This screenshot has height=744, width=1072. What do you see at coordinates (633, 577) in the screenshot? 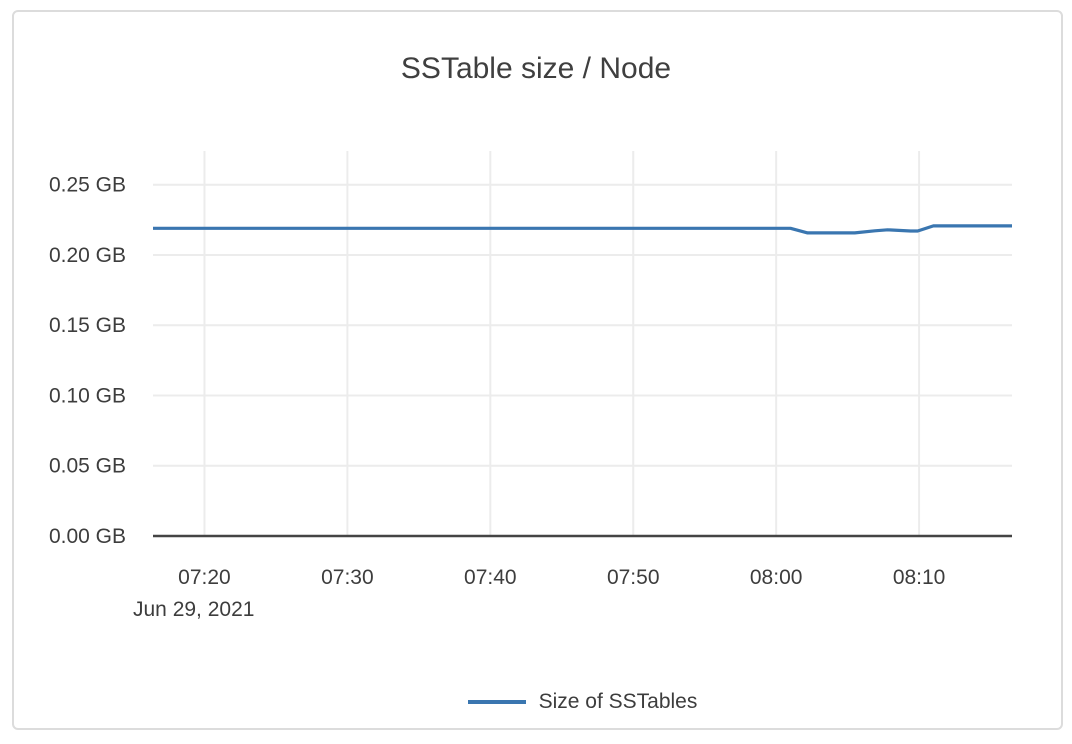
I see `x-tick-label: 07:50` at bounding box center [633, 577].